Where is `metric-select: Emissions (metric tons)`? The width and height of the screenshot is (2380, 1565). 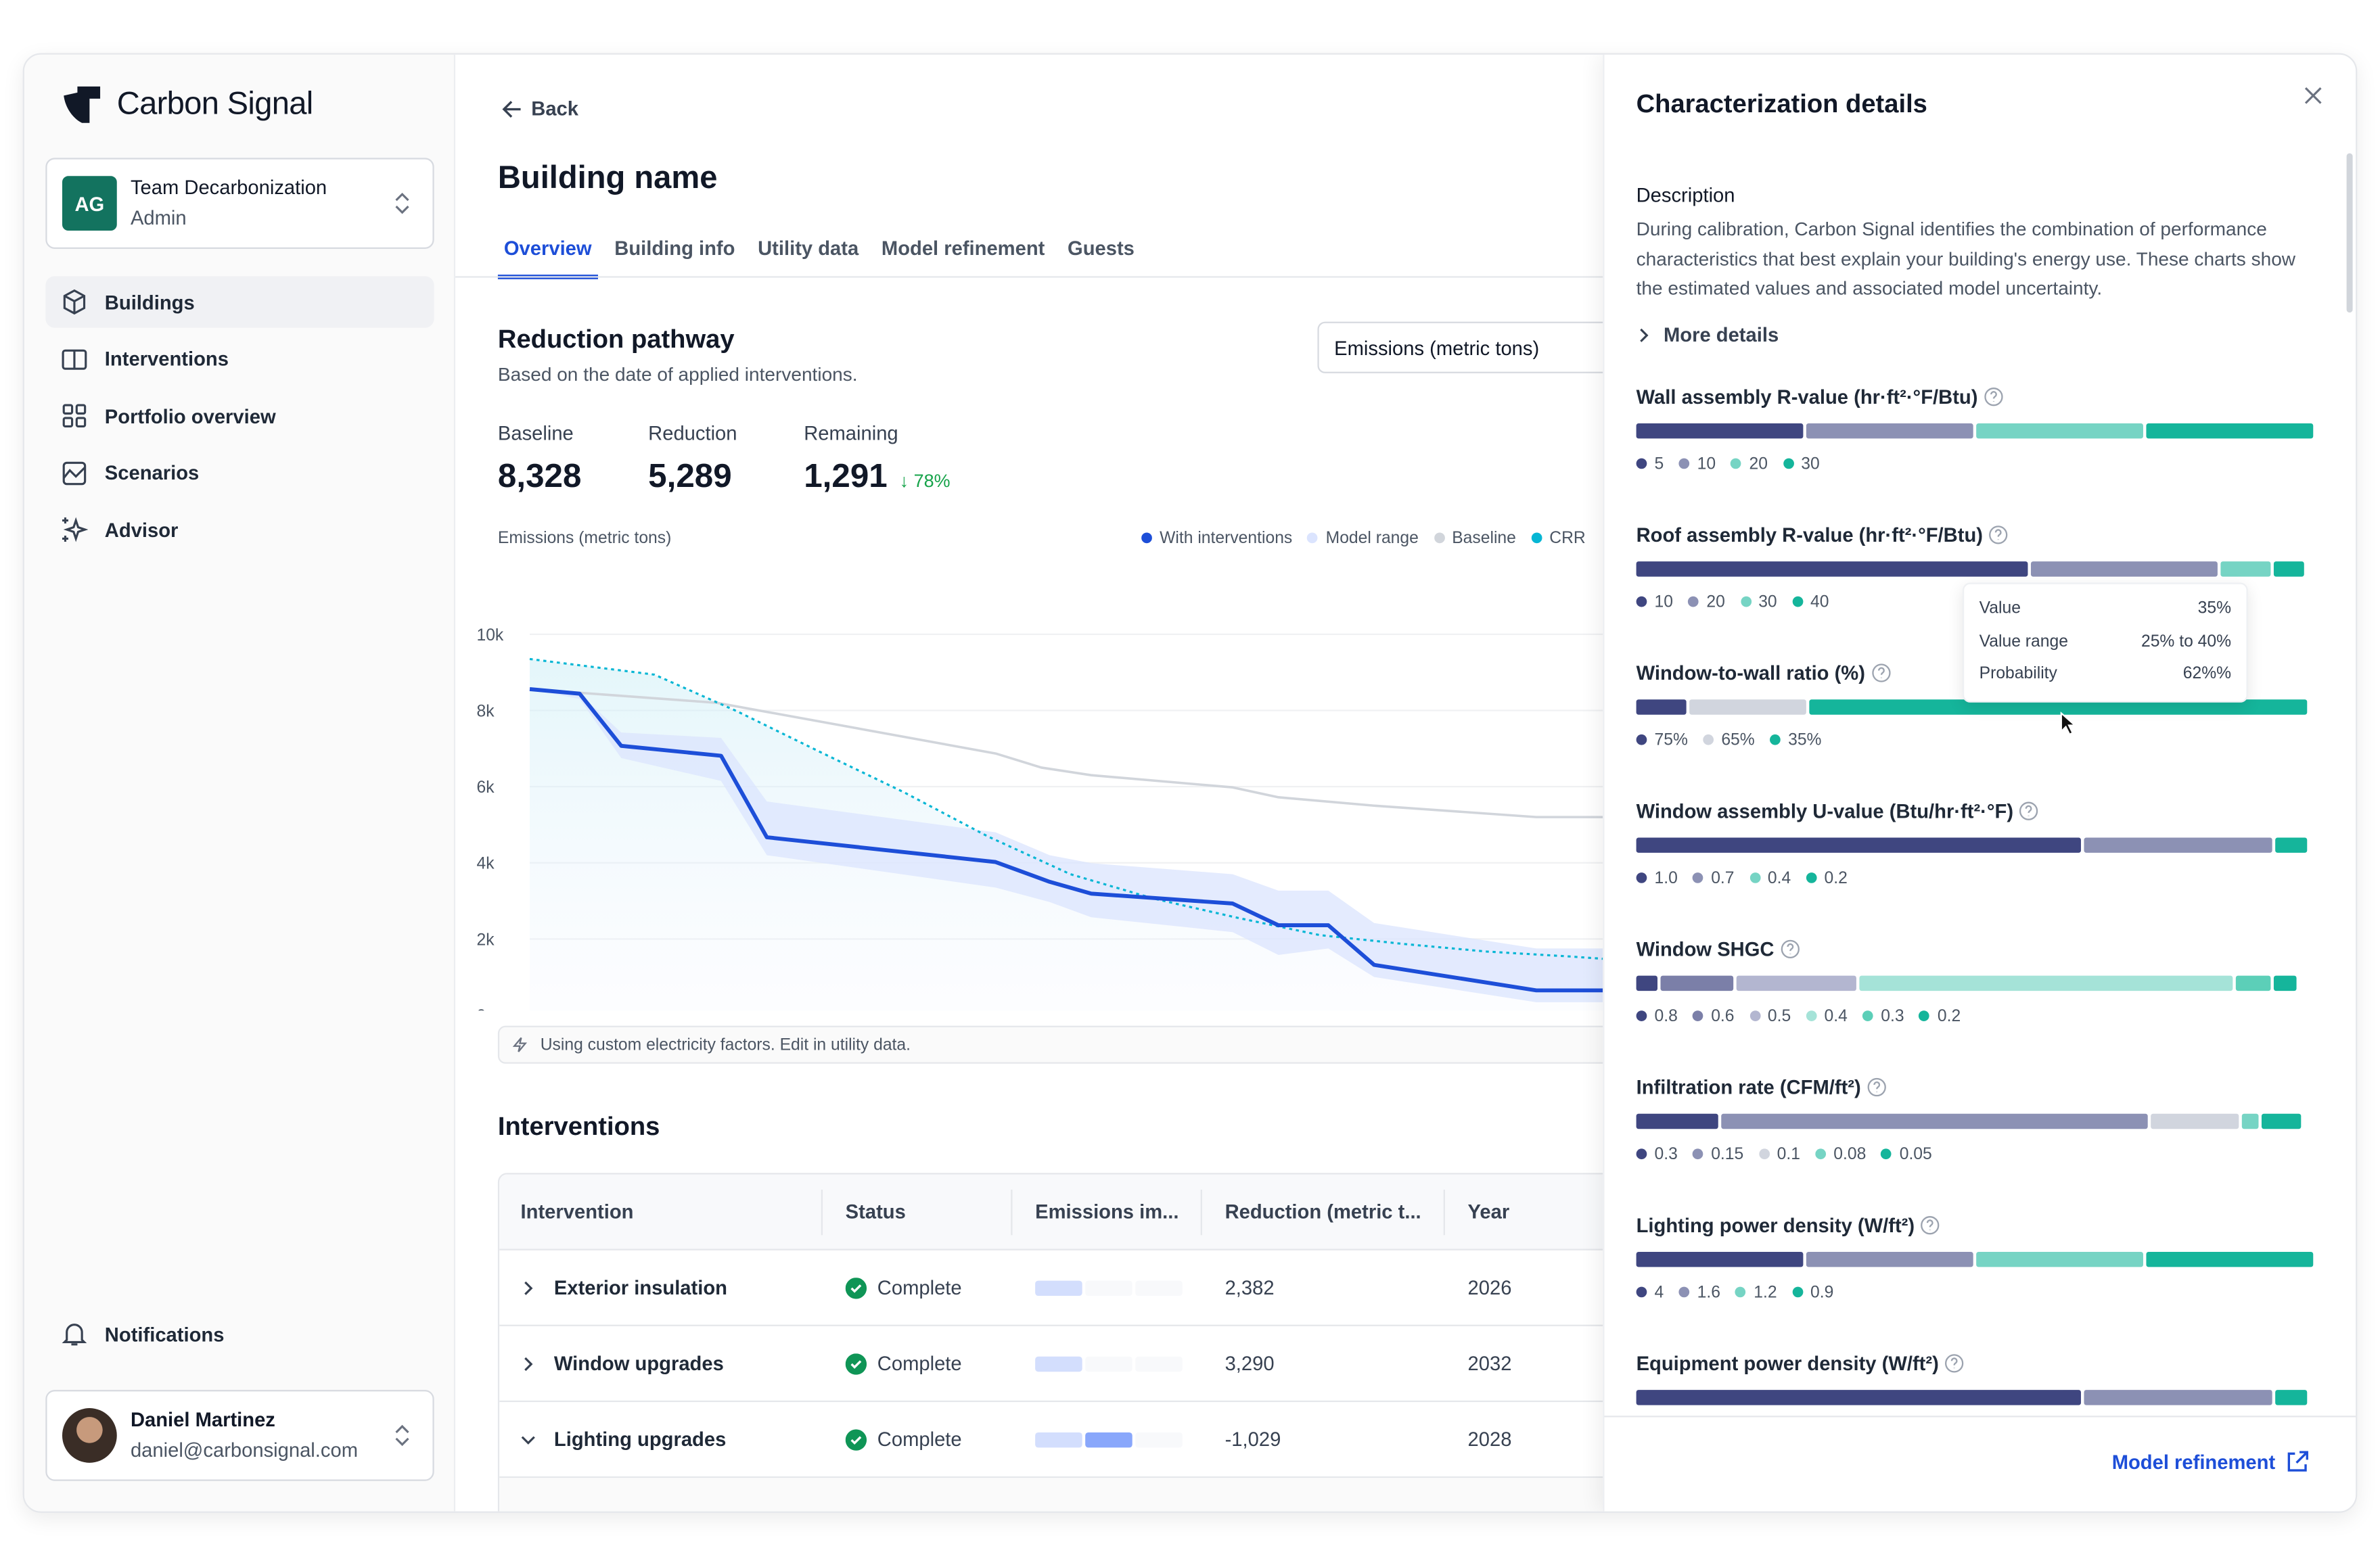
metric-select: Emissions (metric tons) is located at coordinates (1514, 347).